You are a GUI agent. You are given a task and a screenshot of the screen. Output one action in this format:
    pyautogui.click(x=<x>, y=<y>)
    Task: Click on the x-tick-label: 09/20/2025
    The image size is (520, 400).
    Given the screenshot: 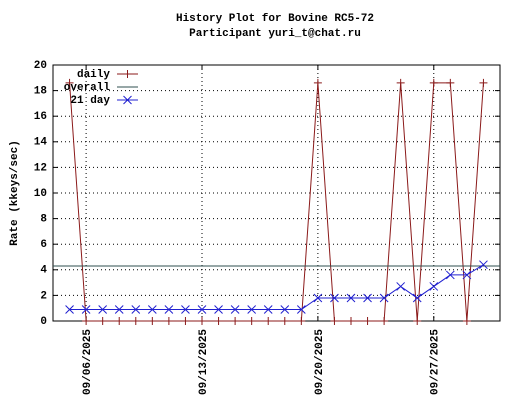 What is the action you would take?
    pyautogui.click(x=320, y=362)
    